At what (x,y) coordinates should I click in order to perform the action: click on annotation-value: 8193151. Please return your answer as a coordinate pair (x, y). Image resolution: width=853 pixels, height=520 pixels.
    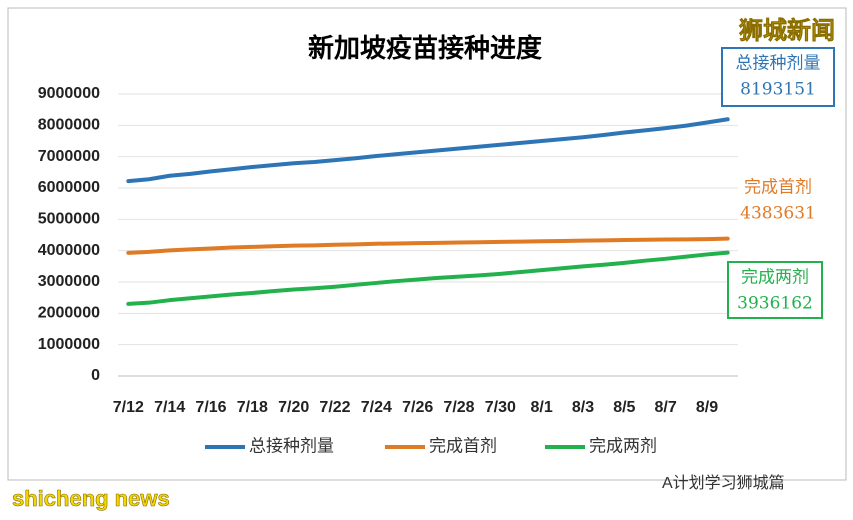
    Looking at the image, I should click on (778, 90).